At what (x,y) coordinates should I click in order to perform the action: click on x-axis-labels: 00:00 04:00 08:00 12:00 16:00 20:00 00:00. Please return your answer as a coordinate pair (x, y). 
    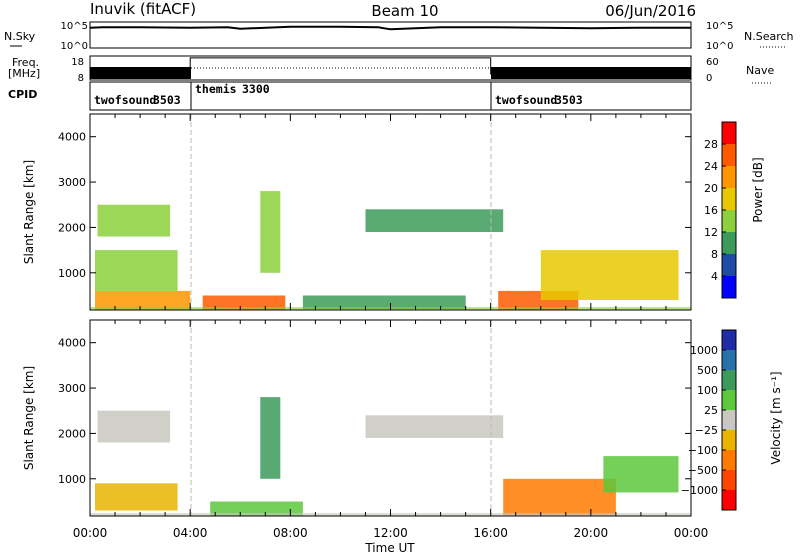
    Looking at the image, I should click on (391, 533).